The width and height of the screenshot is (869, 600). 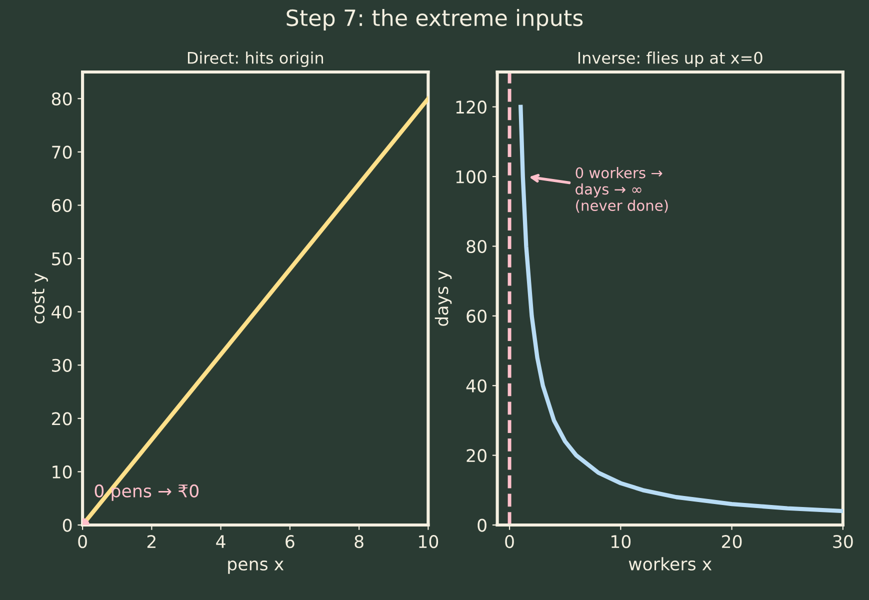 I want to click on y-tick-label: 50, so click(x=62, y=259).